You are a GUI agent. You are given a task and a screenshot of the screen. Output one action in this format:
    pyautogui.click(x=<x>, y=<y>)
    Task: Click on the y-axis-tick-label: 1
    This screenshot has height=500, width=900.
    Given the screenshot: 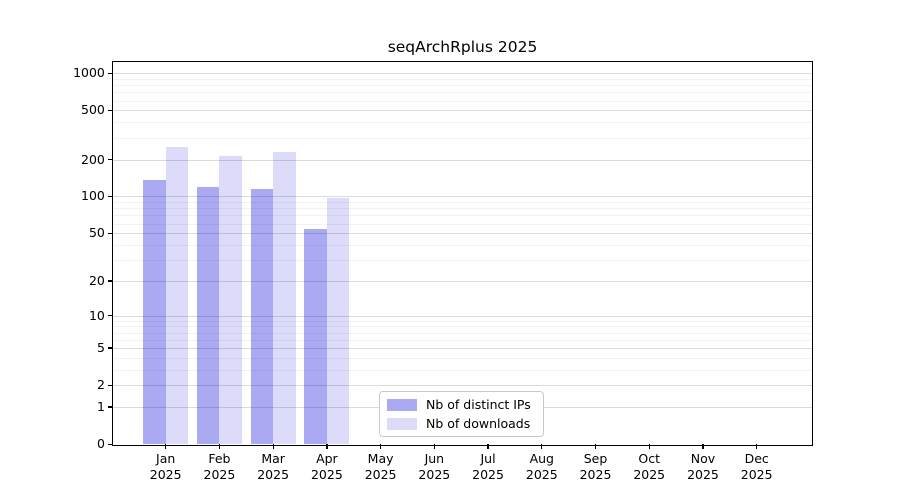 What is the action you would take?
    pyautogui.click(x=100, y=407)
    